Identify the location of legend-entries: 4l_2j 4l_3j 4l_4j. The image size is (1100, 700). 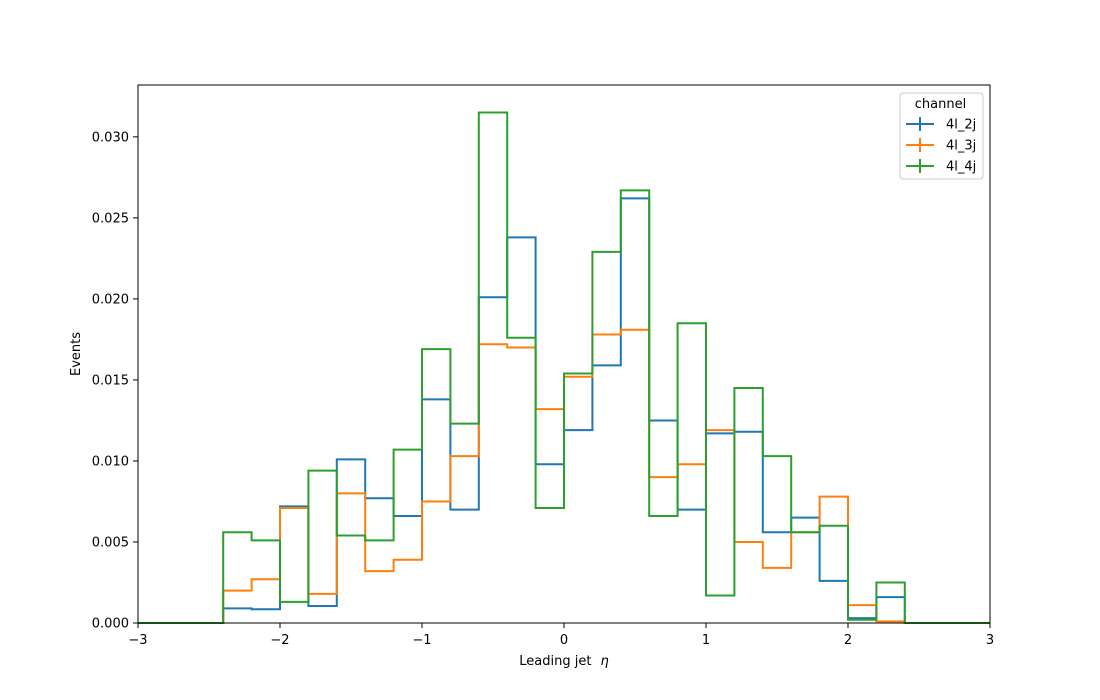
(941, 146).